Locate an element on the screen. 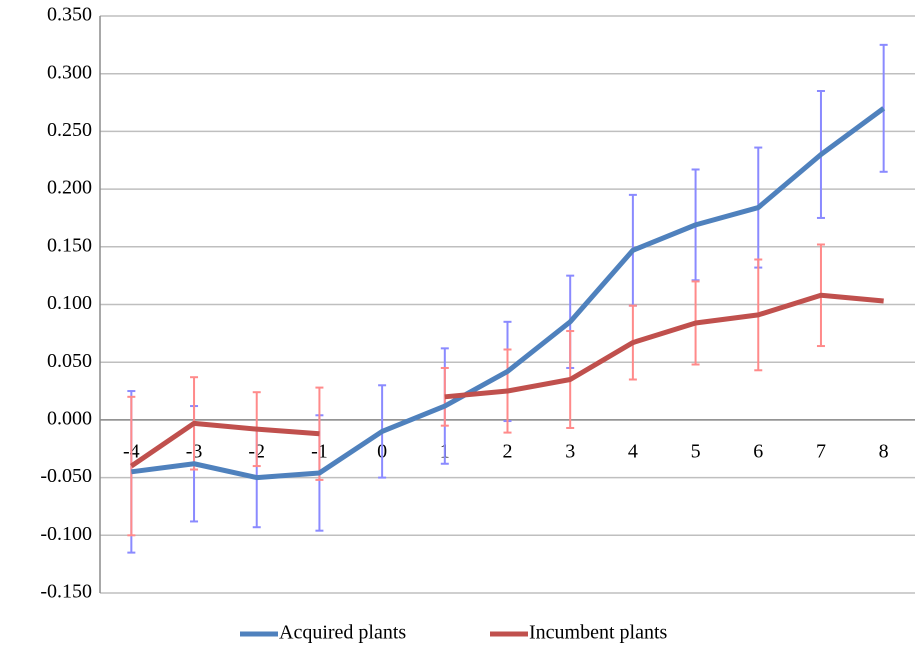  x-tick-label: 2 is located at coordinates (508, 451).